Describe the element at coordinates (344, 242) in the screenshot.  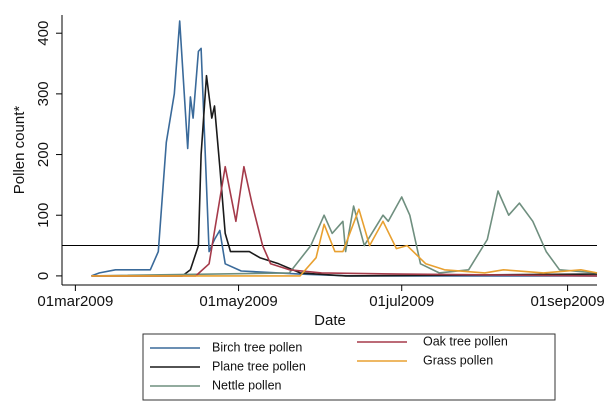
I see `series-line` at that location.